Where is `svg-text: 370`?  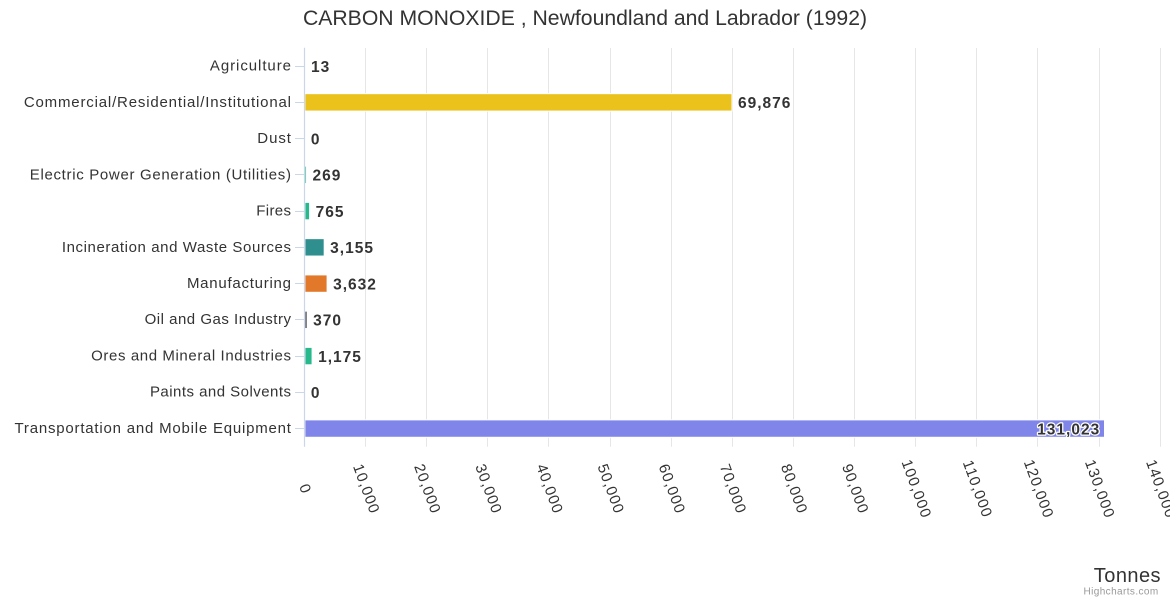 svg-text: 370 is located at coordinates (327, 321).